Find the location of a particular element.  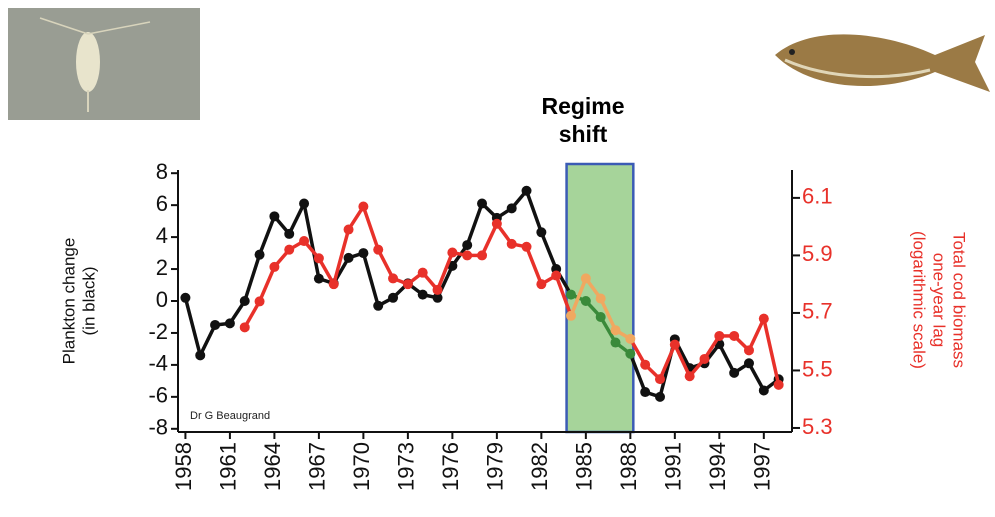

x-tick-label: 1979 is located at coordinates (495, 466).